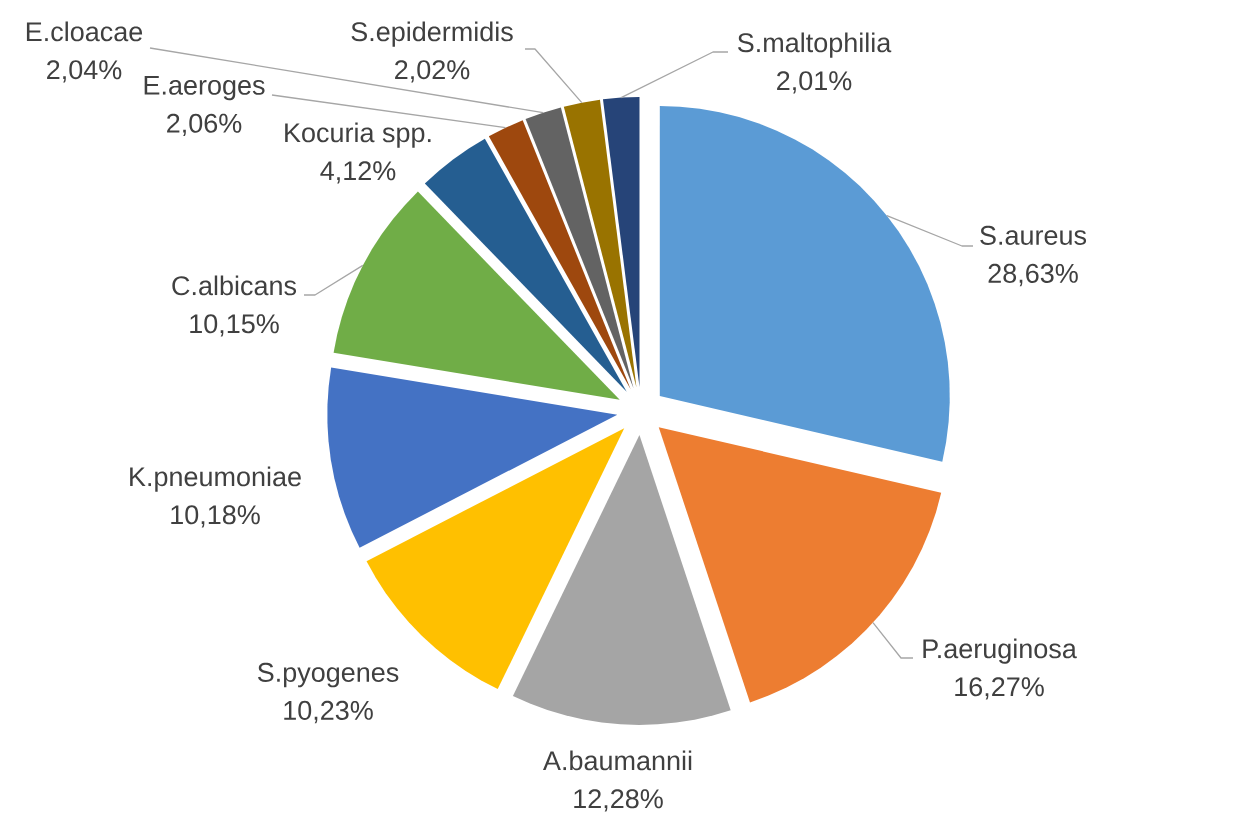 The width and height of the screenshot is (1259, 823). Describe the element at coordinates (84, 71) in the screenshot. I see `data-label: 2,04%` at that location.